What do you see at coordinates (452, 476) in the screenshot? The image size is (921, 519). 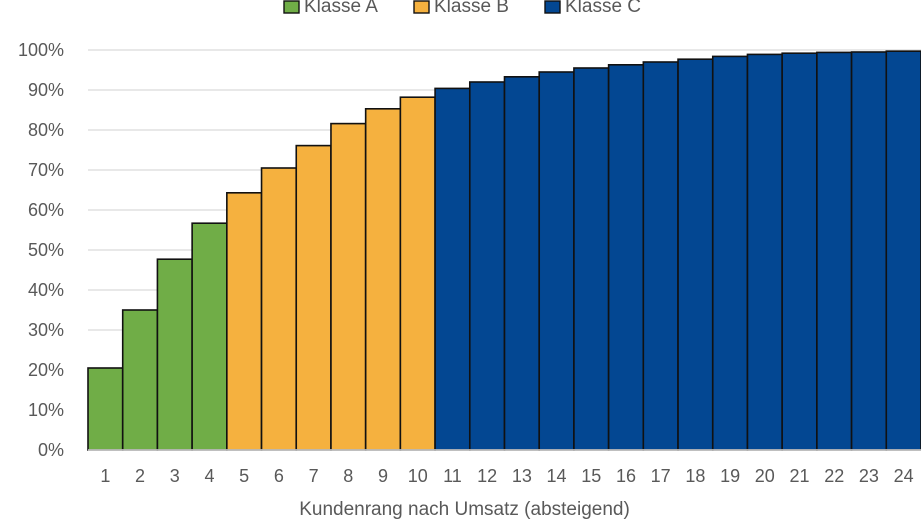 I see `x-tick-label: 11` at bounding box center [452, 476].